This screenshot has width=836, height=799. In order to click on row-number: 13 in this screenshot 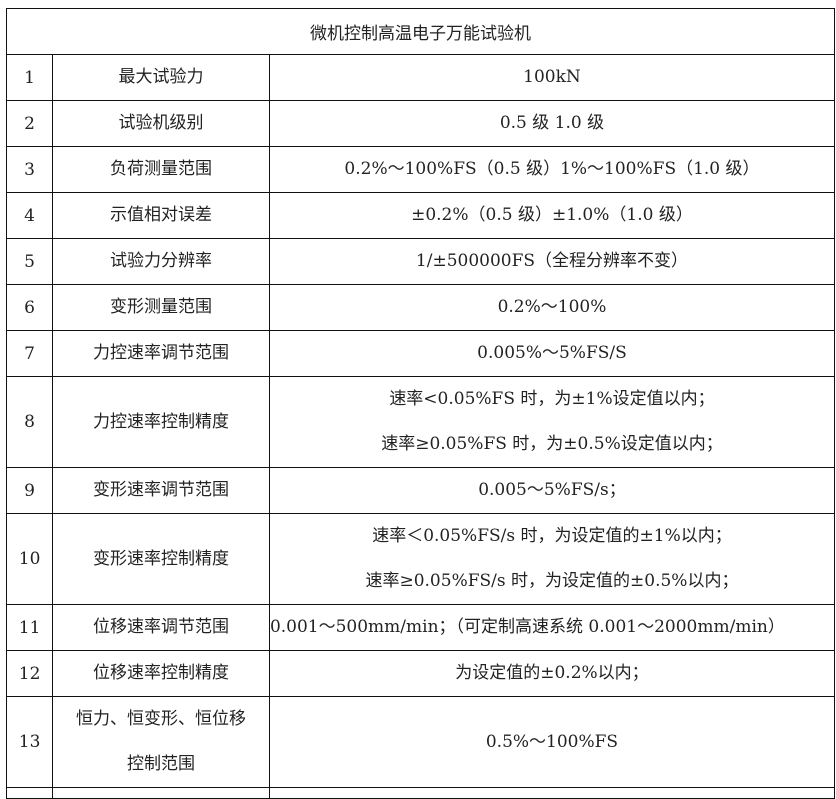, I will do `click(29, 742)`.